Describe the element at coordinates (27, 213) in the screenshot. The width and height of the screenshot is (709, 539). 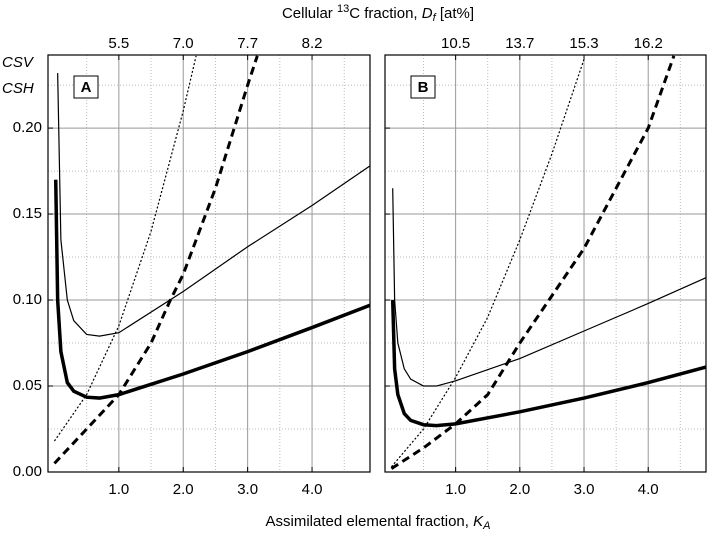
I see `y-tick-label: 0.15` at that location.